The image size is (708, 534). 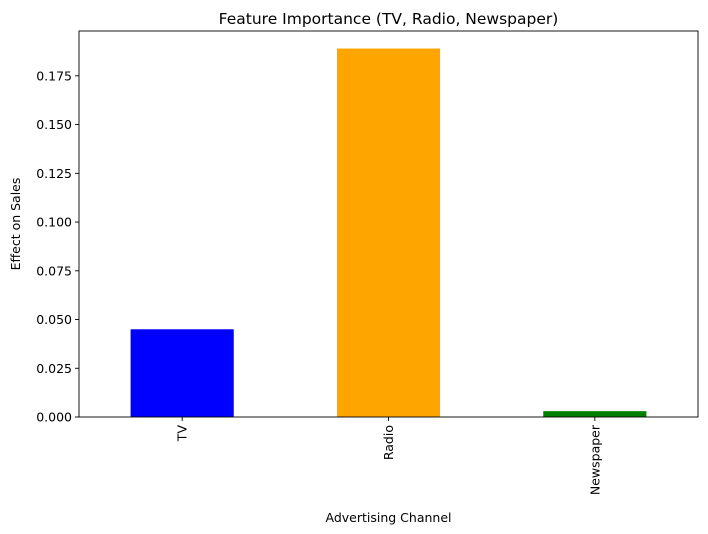 What do you see at coordinates (54, 270) in the screenshot?
I see `y-tick-label: 0.075` at bounding box center [54, 270].